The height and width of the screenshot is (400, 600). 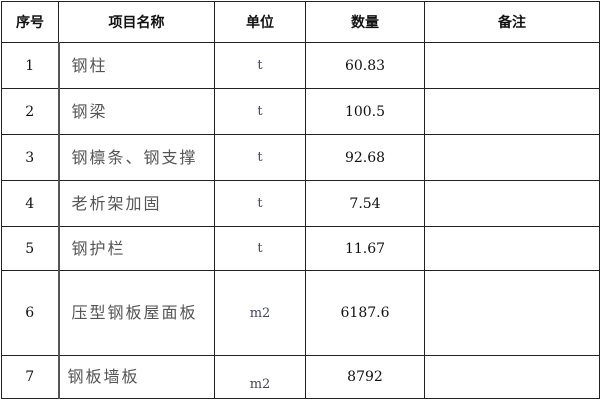 I want to click on quantity-cell: 92.68, so click(x=365, y=157).